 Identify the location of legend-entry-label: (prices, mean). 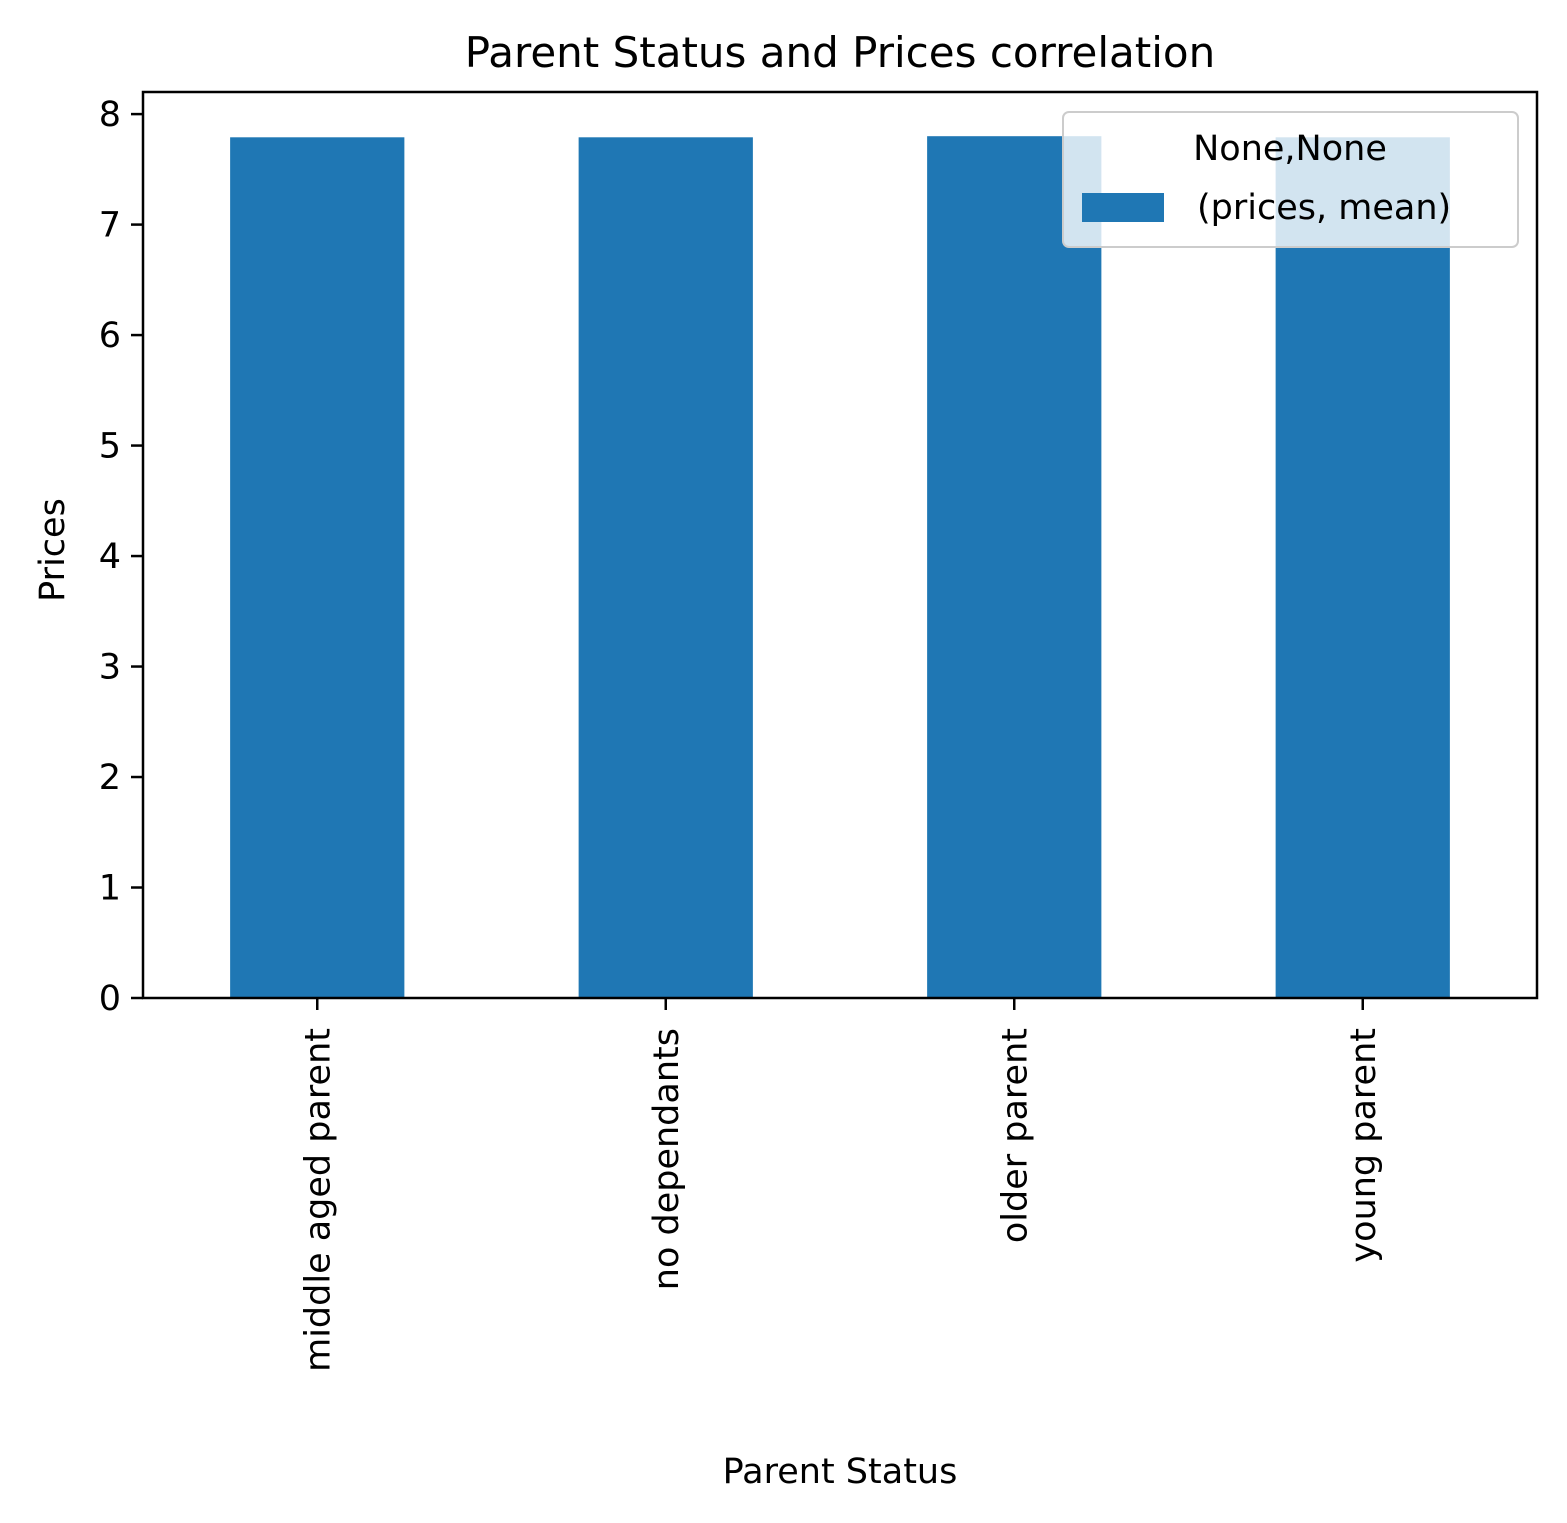
(1324, 208).